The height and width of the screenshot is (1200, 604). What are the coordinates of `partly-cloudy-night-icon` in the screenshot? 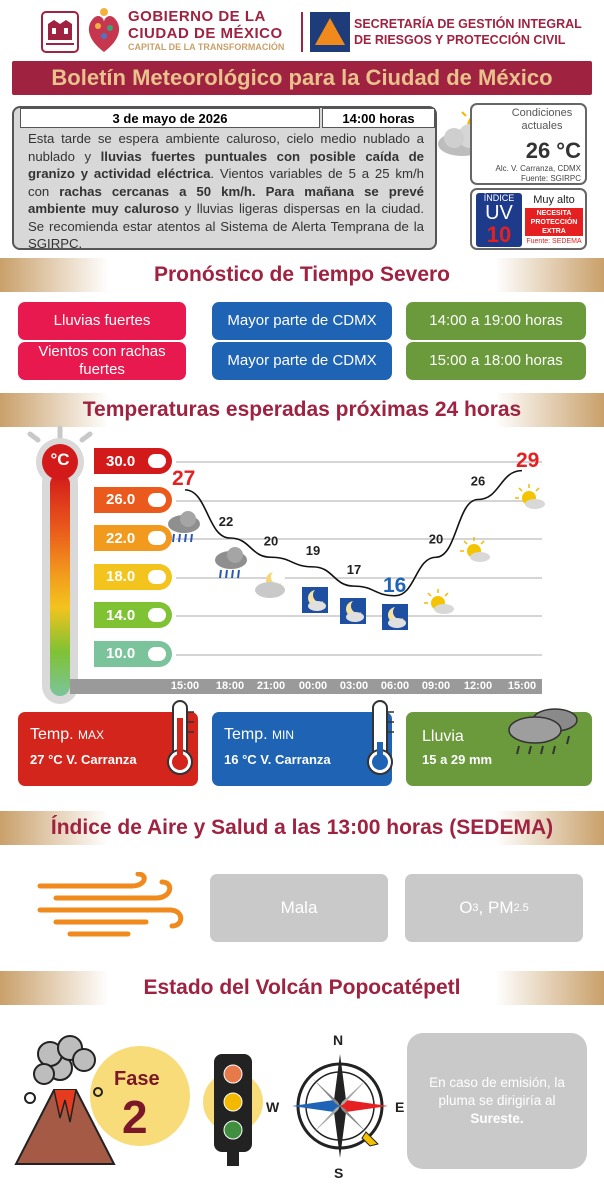 It's located at (270, 584).